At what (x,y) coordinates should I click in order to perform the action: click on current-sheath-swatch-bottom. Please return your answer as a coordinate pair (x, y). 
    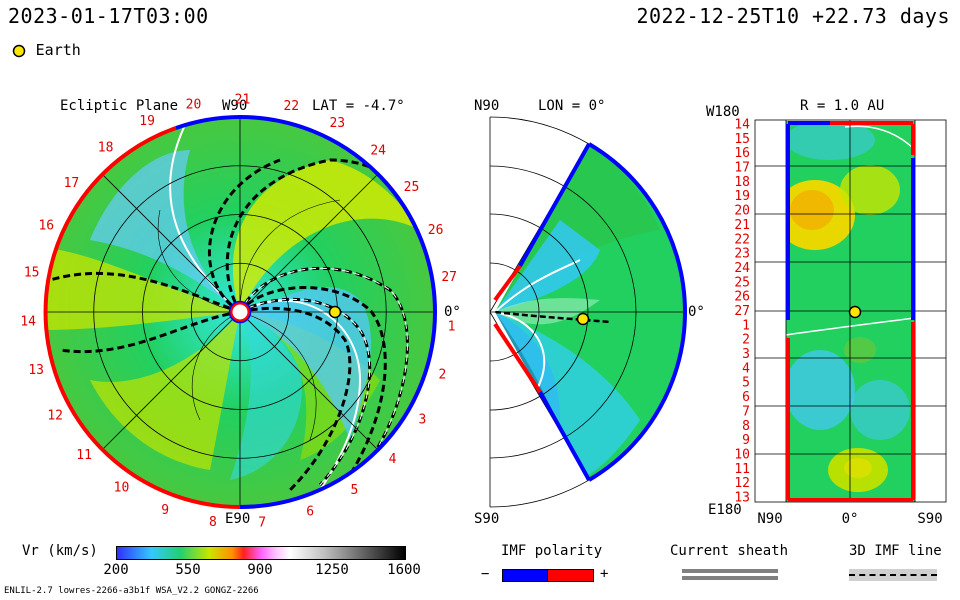
    Looking at the image, I should click on (730, 578).